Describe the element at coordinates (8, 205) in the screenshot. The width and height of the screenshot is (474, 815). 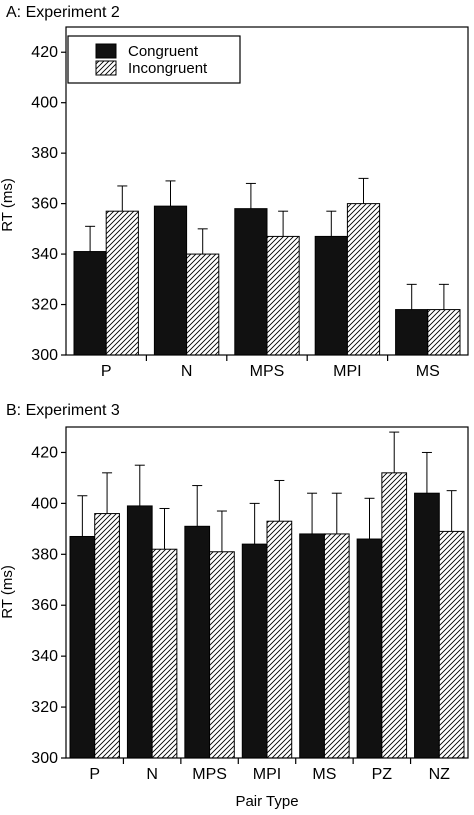
I see `panel-a-y-axis-label: RT (ms)` at that location.